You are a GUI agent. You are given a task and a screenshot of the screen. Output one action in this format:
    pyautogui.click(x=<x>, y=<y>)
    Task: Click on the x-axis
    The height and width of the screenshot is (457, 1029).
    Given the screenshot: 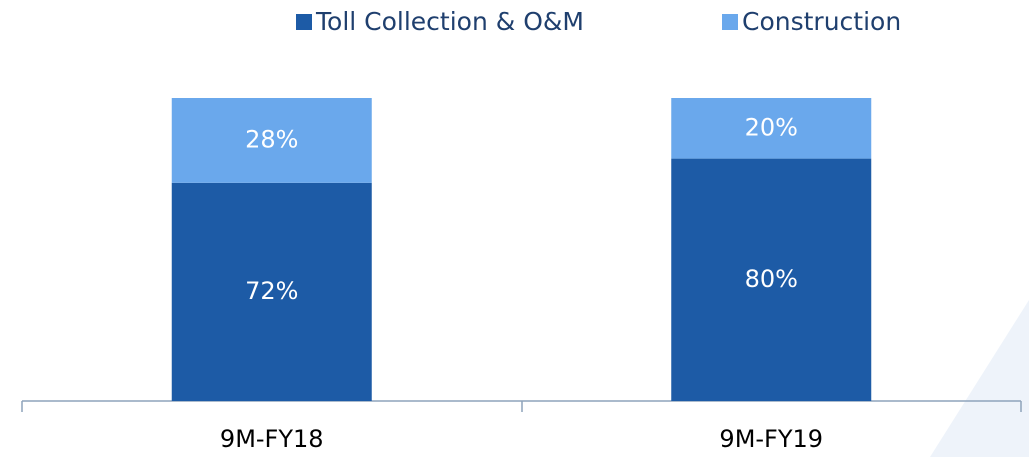 What is the action you would take?
    pyautogui.click(x=521, y=406)
    